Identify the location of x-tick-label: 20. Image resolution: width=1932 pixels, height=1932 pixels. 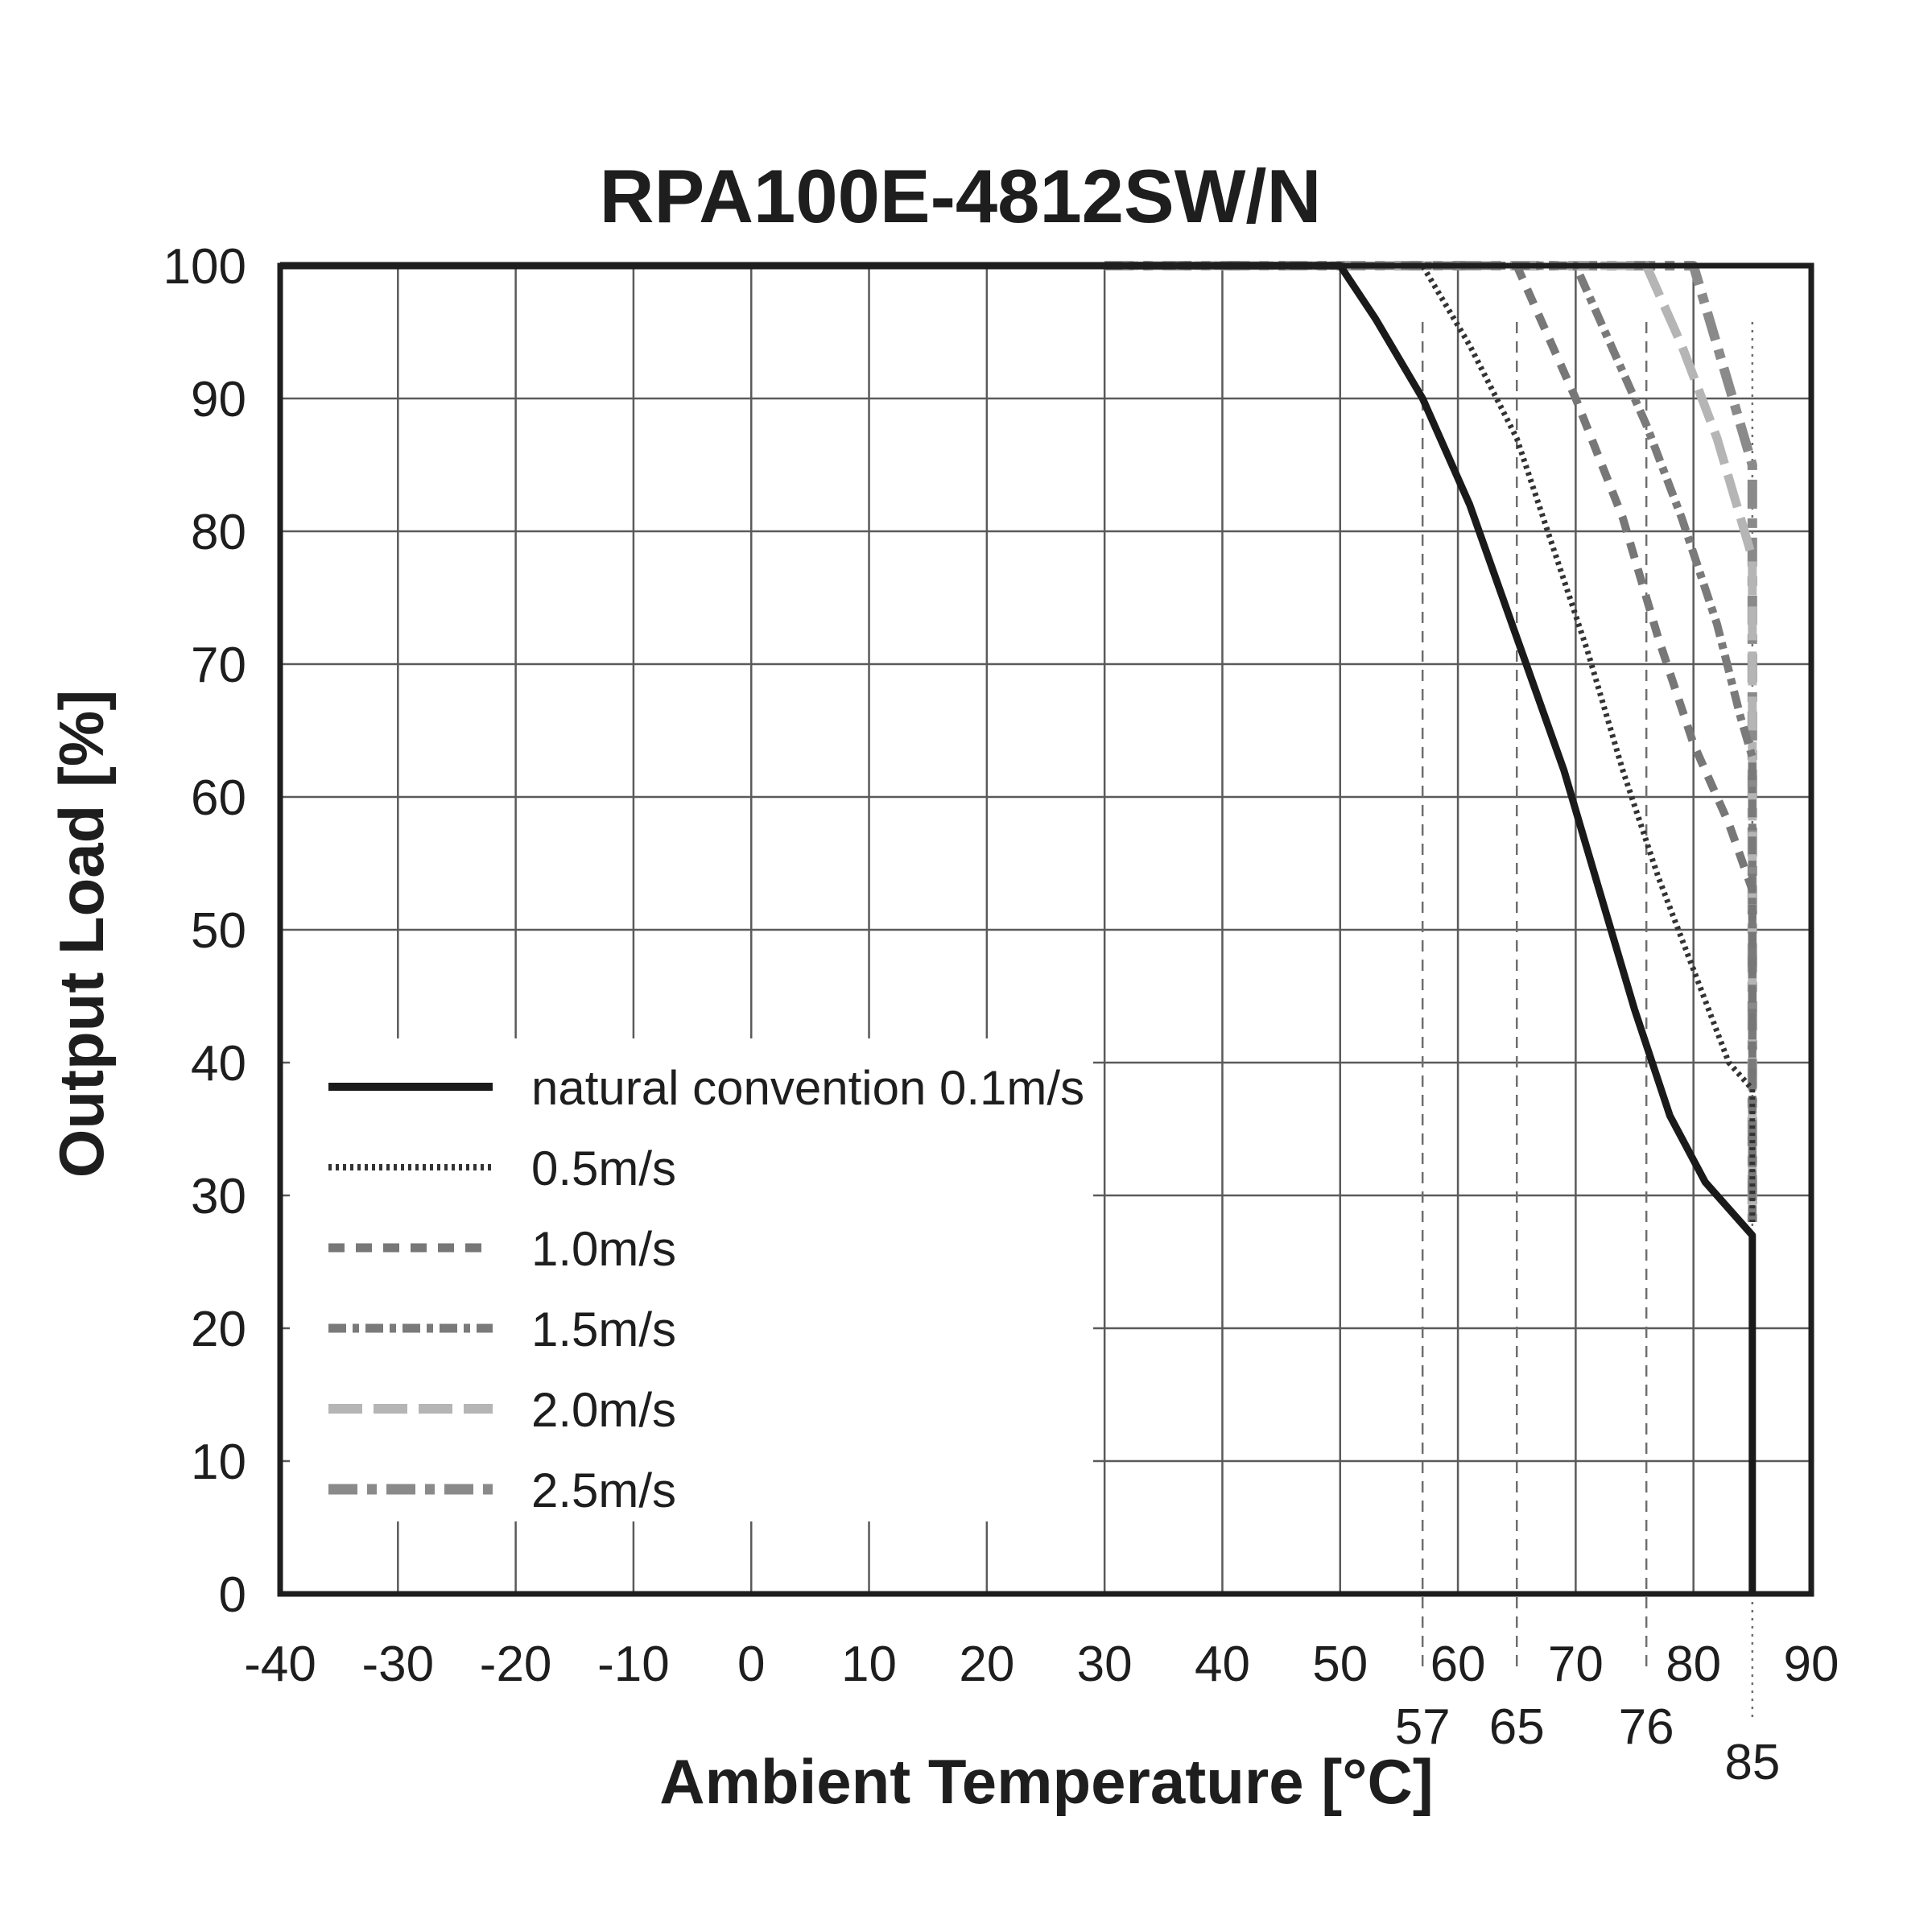
(986, 1664).